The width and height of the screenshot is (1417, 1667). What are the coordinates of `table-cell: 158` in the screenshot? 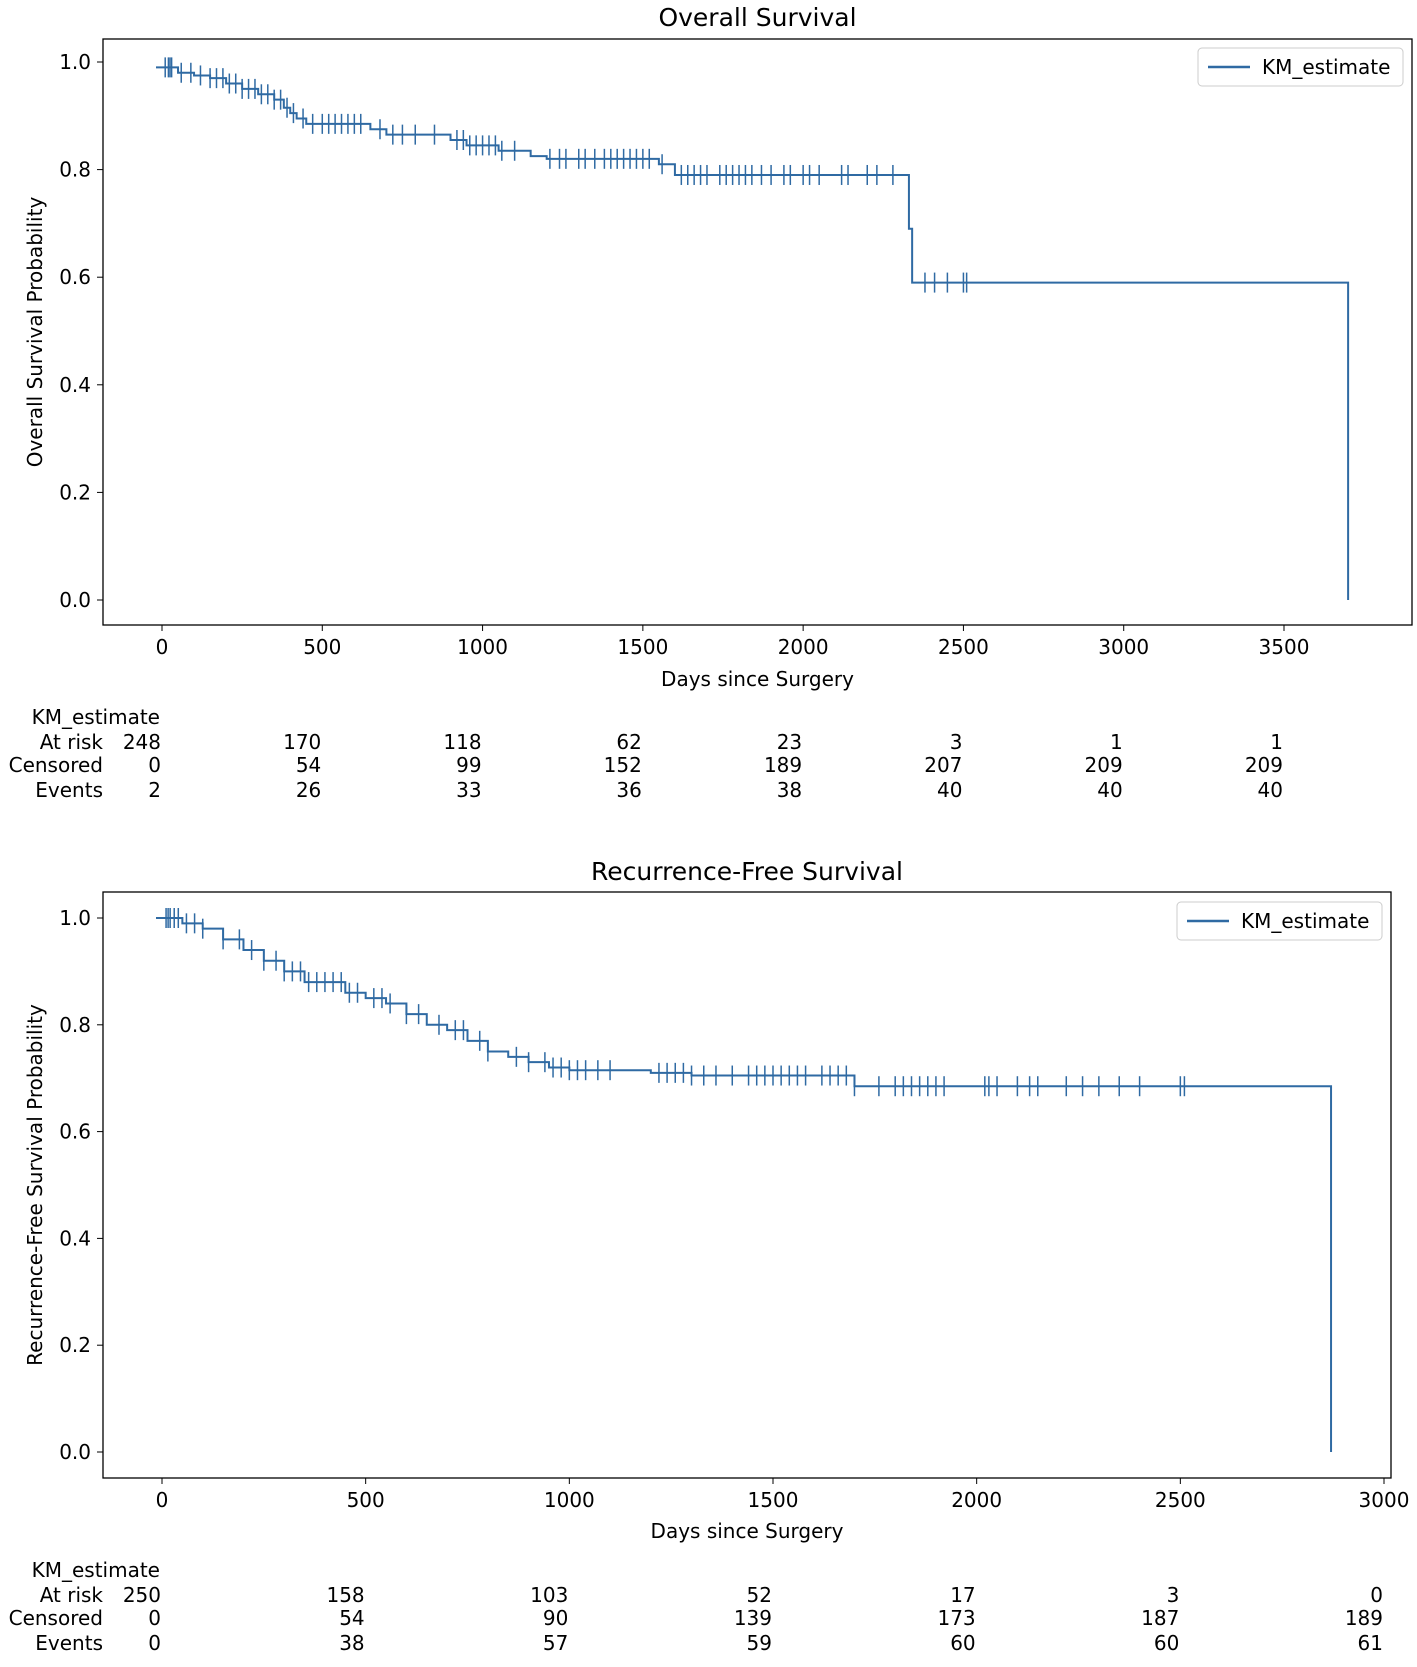 It's located at (345, 1595).